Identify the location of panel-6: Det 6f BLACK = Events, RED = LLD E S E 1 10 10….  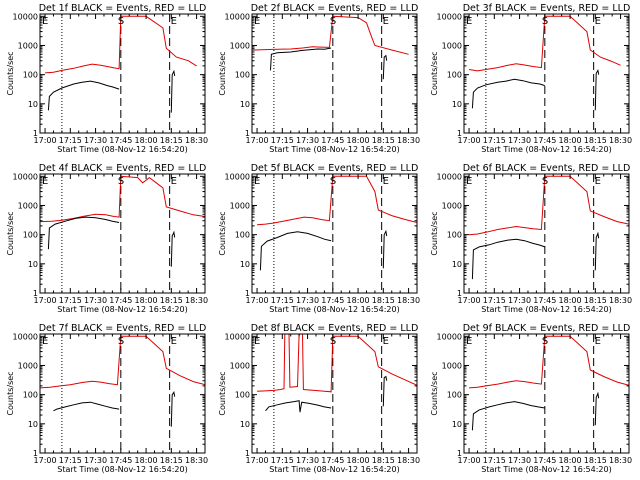
(531, 238).